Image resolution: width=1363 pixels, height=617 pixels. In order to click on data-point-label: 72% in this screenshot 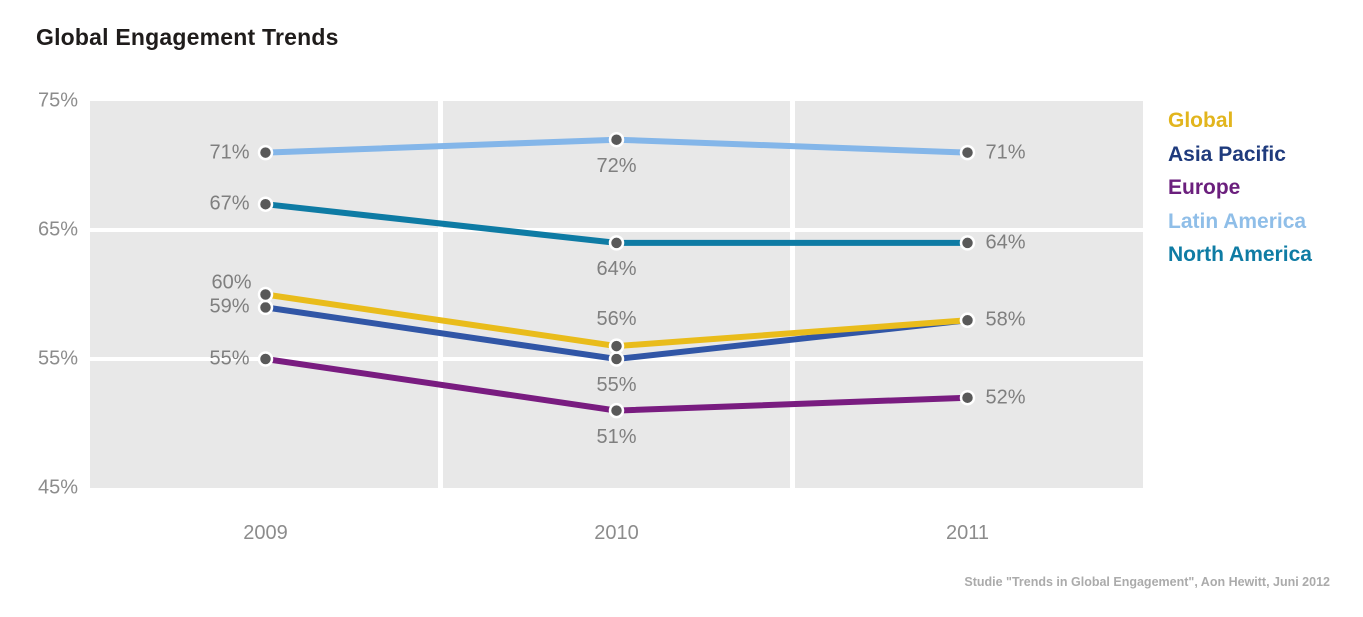, I will do `click(616, 165)`.